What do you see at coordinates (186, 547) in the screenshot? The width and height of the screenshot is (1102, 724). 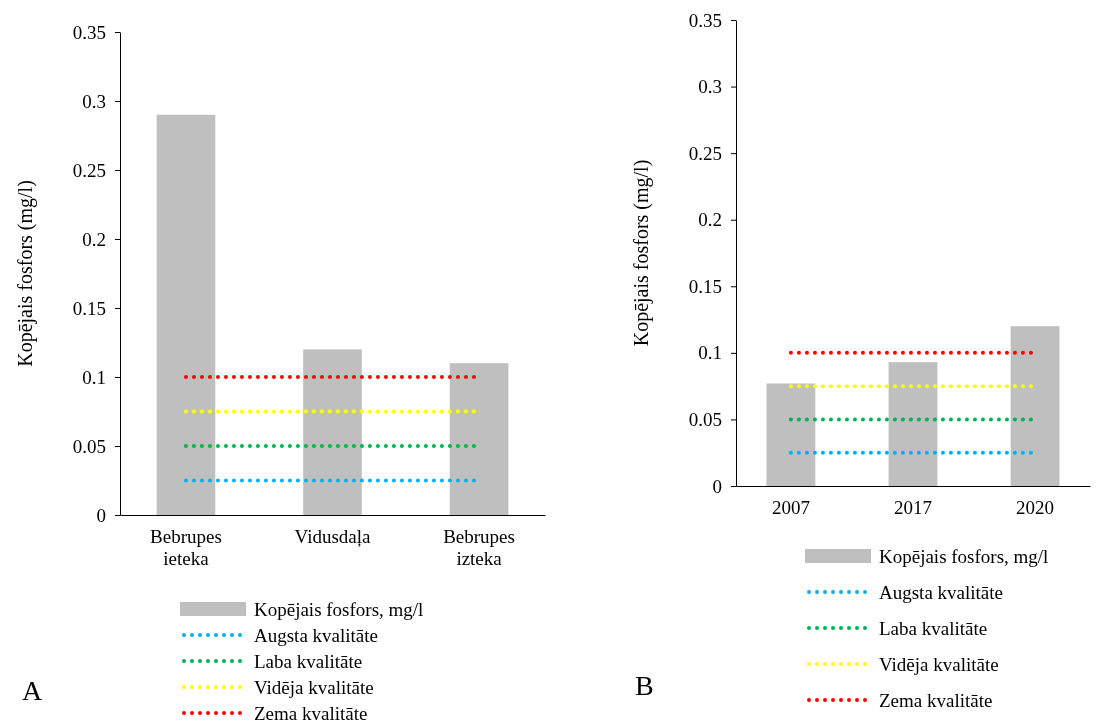 I see `x-tick-label: Bebrupes ieteka` at bounding box center [186, 547].